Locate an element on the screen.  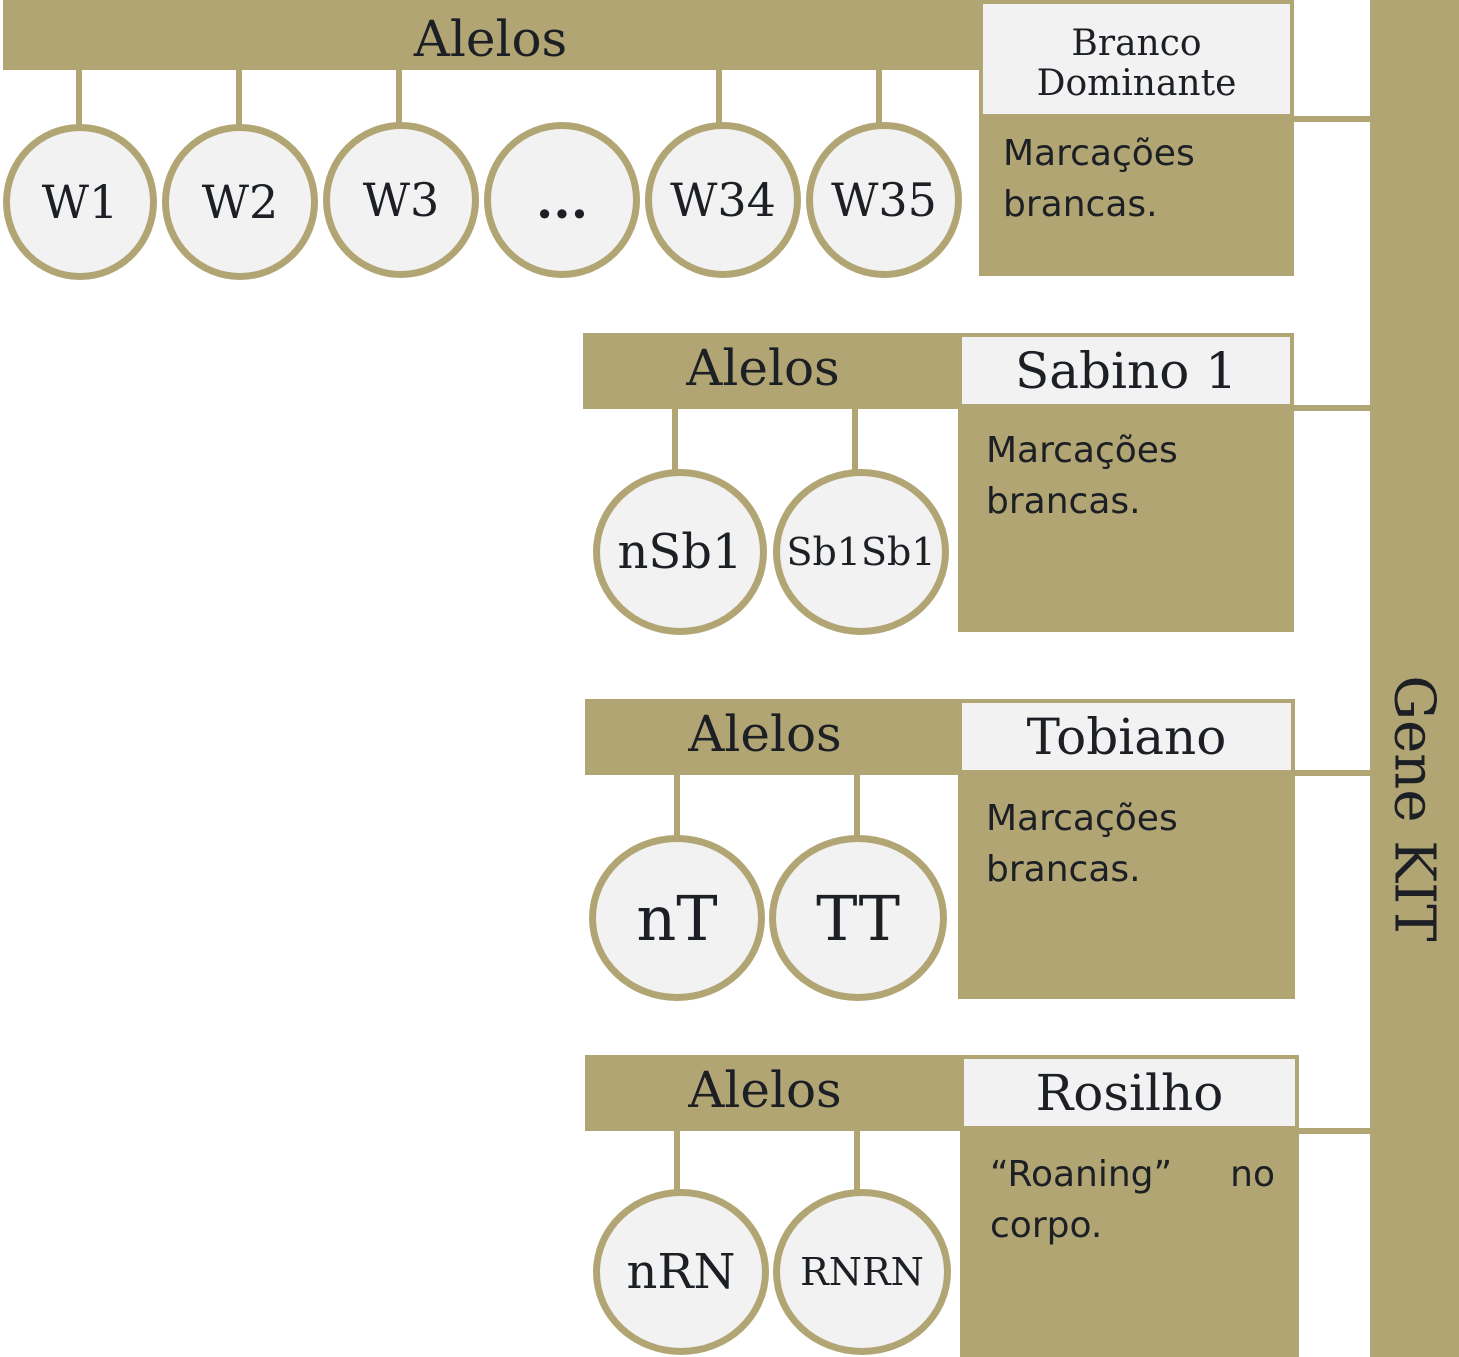
alleles-bar-branco-dominante is located at coordinates (493, 35).